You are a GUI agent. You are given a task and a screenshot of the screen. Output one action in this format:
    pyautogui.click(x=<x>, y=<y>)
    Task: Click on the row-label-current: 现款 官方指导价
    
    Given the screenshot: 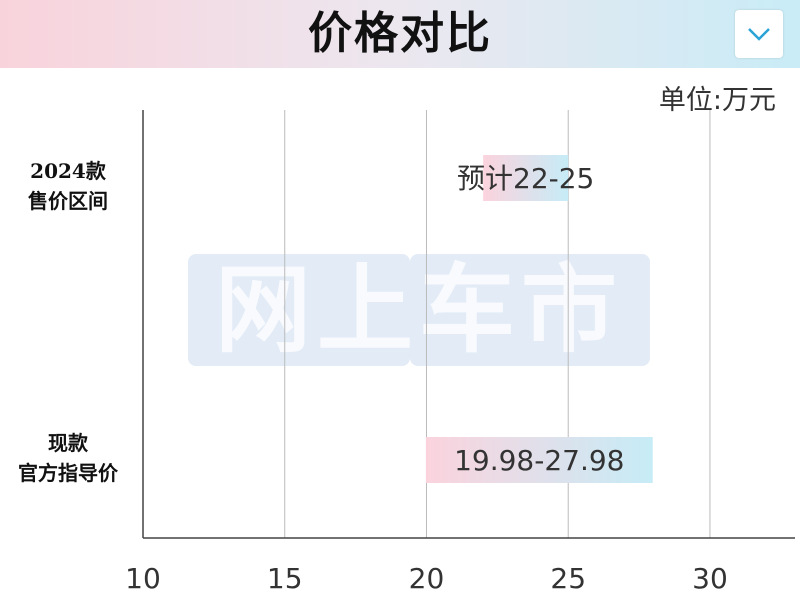 What is the action you would take?
    pyautogui.click(x=68, y=458)
    